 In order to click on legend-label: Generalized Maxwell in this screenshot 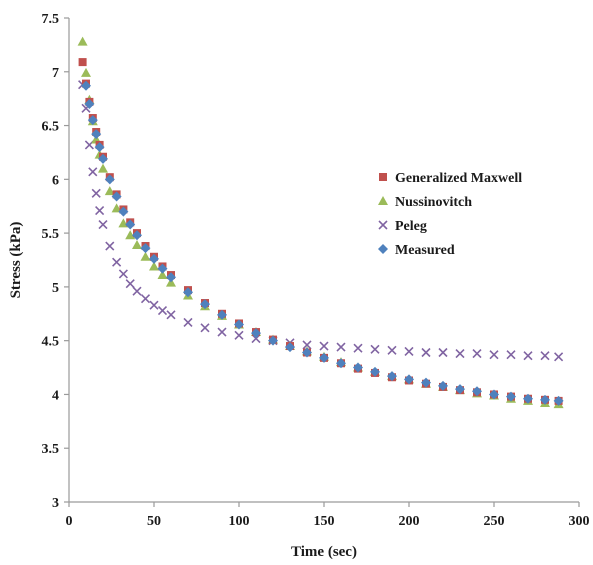, I will do `click(458, 178)`.